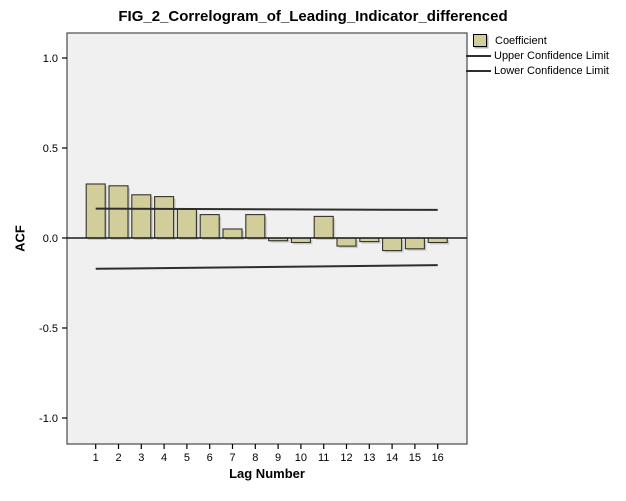 This screenshot has width=626, height=501. What do you see at coordinates (50, 239) in the screenshot?
I see `y-tick-label: 0.0` at bounding box center [50, 239].